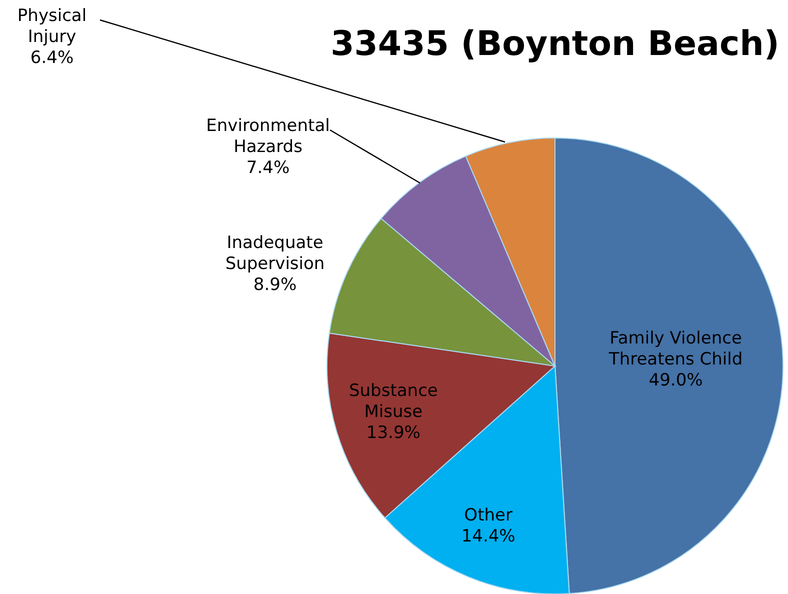  I want to click on slice-label: Family Violence Threatens Child, so click(675, 349).